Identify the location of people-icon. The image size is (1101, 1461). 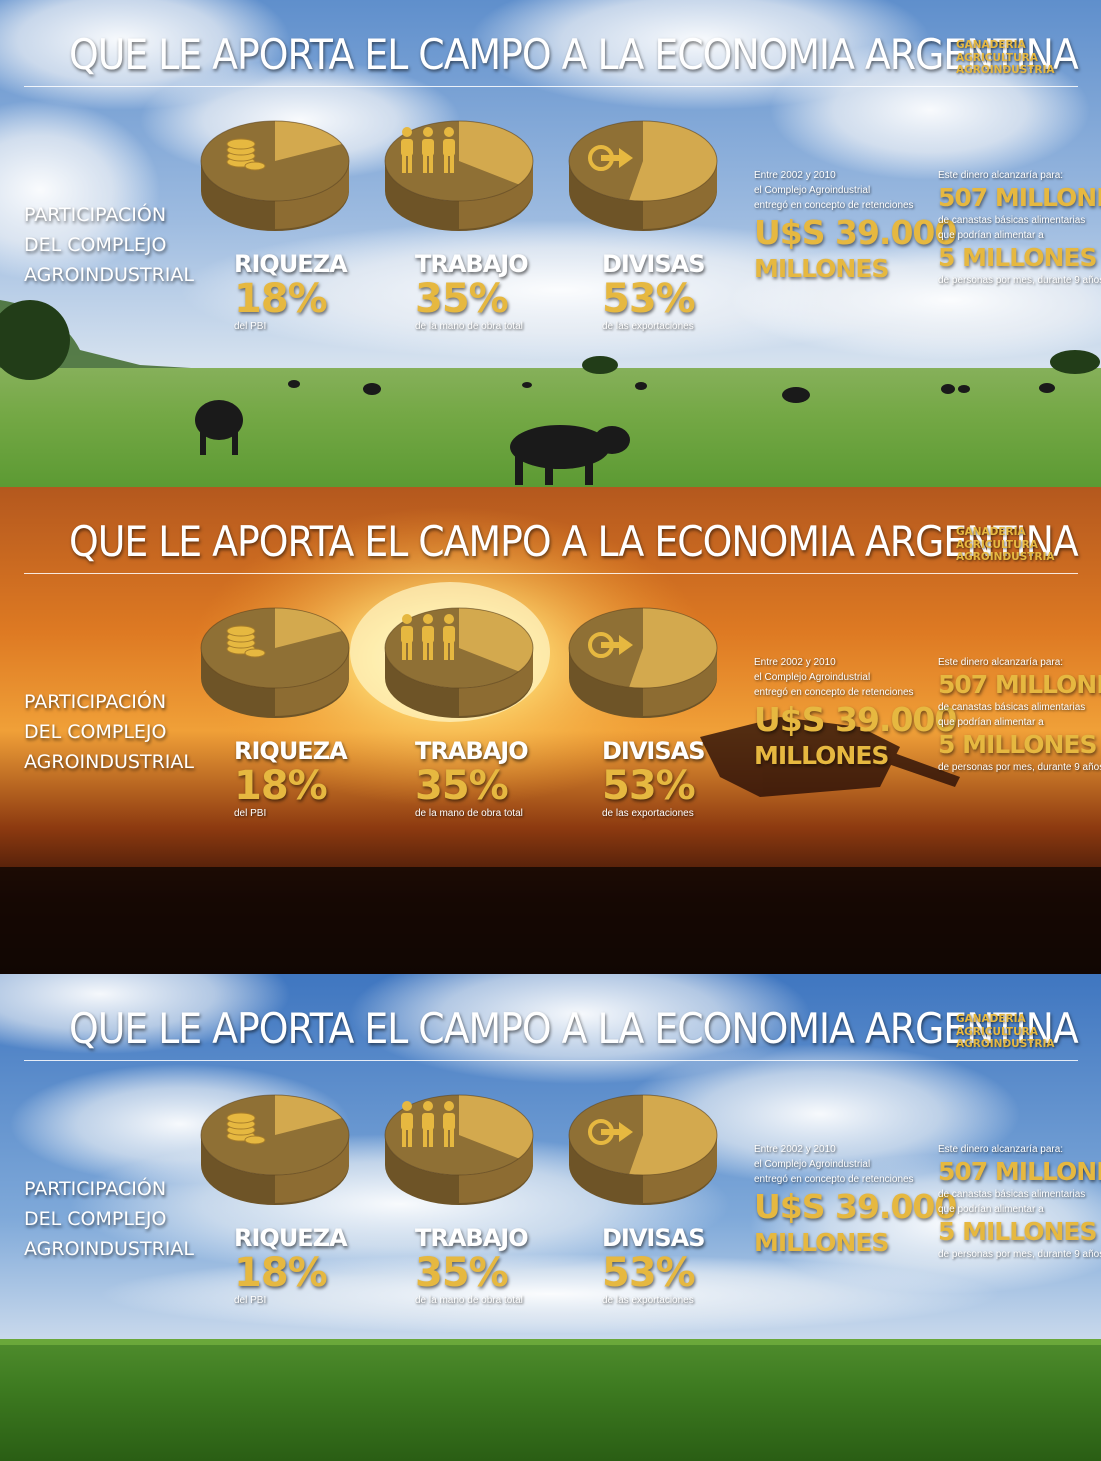
(428, 637).